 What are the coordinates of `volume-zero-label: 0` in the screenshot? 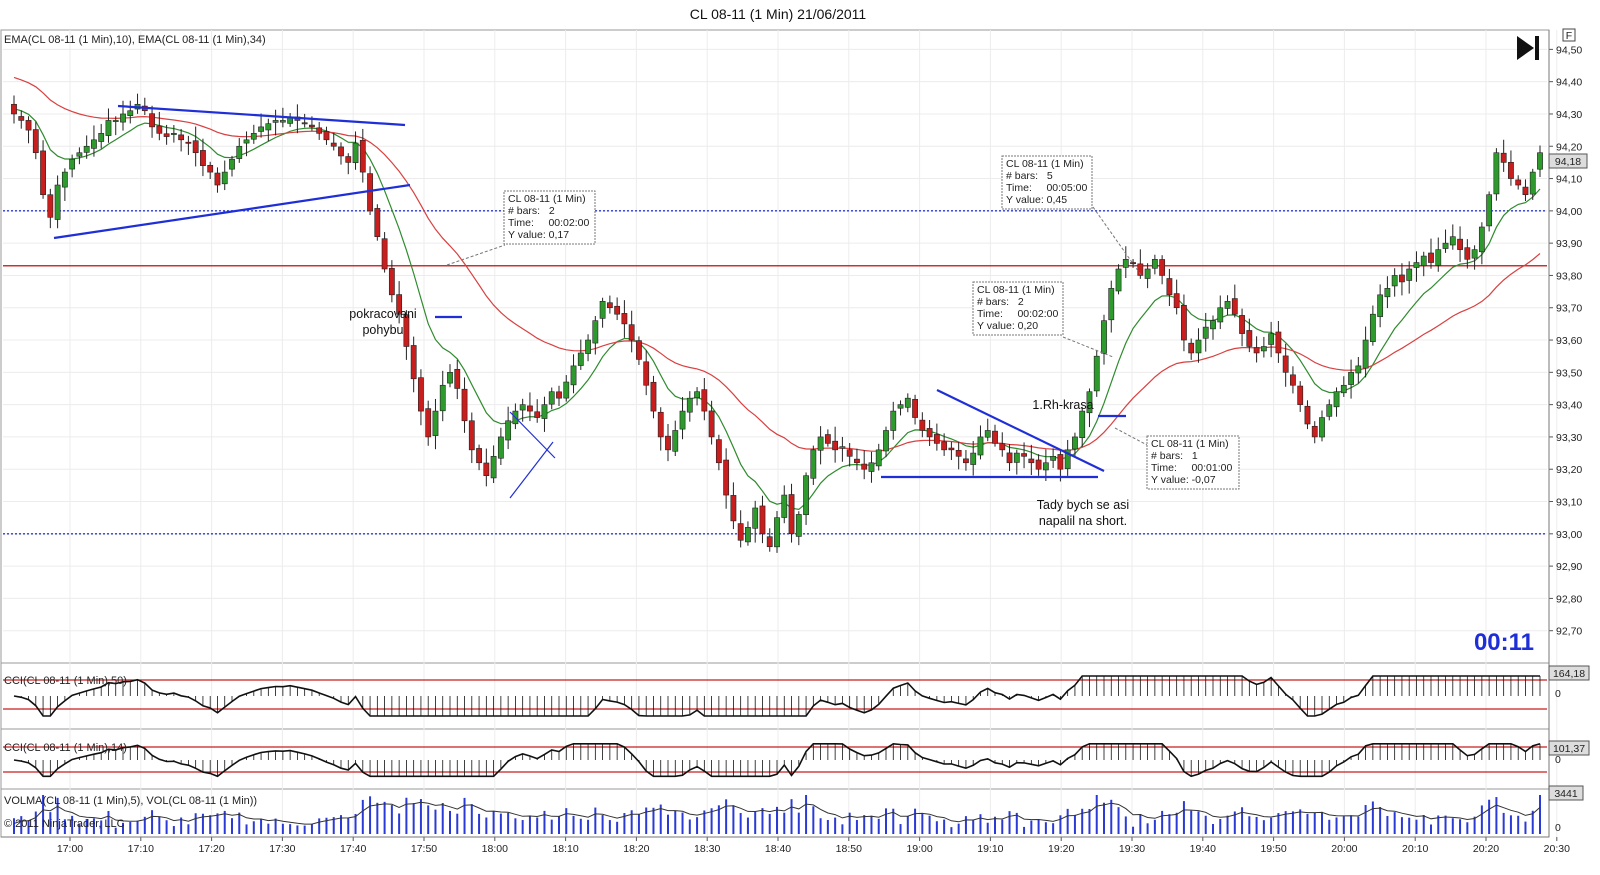 It's located at (1558, 828).